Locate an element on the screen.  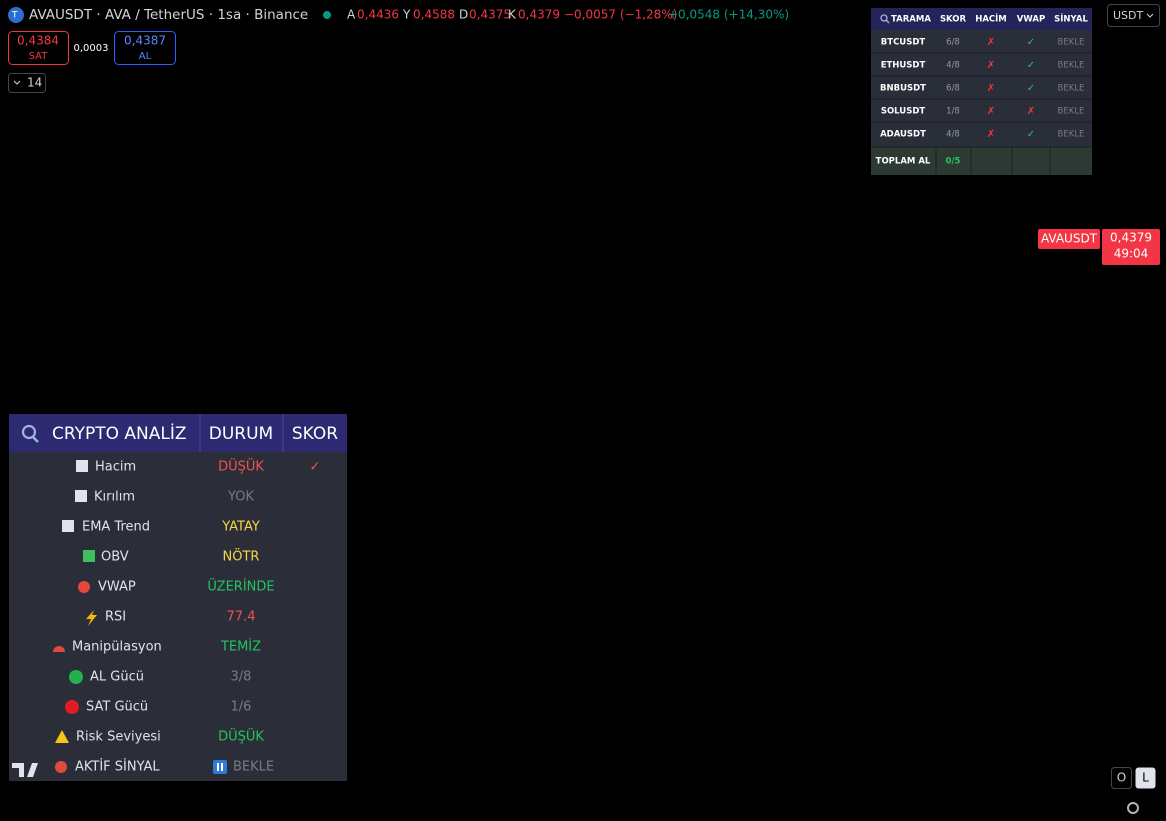
row-label: SAT Gücü is located at coordinates (117, 707).